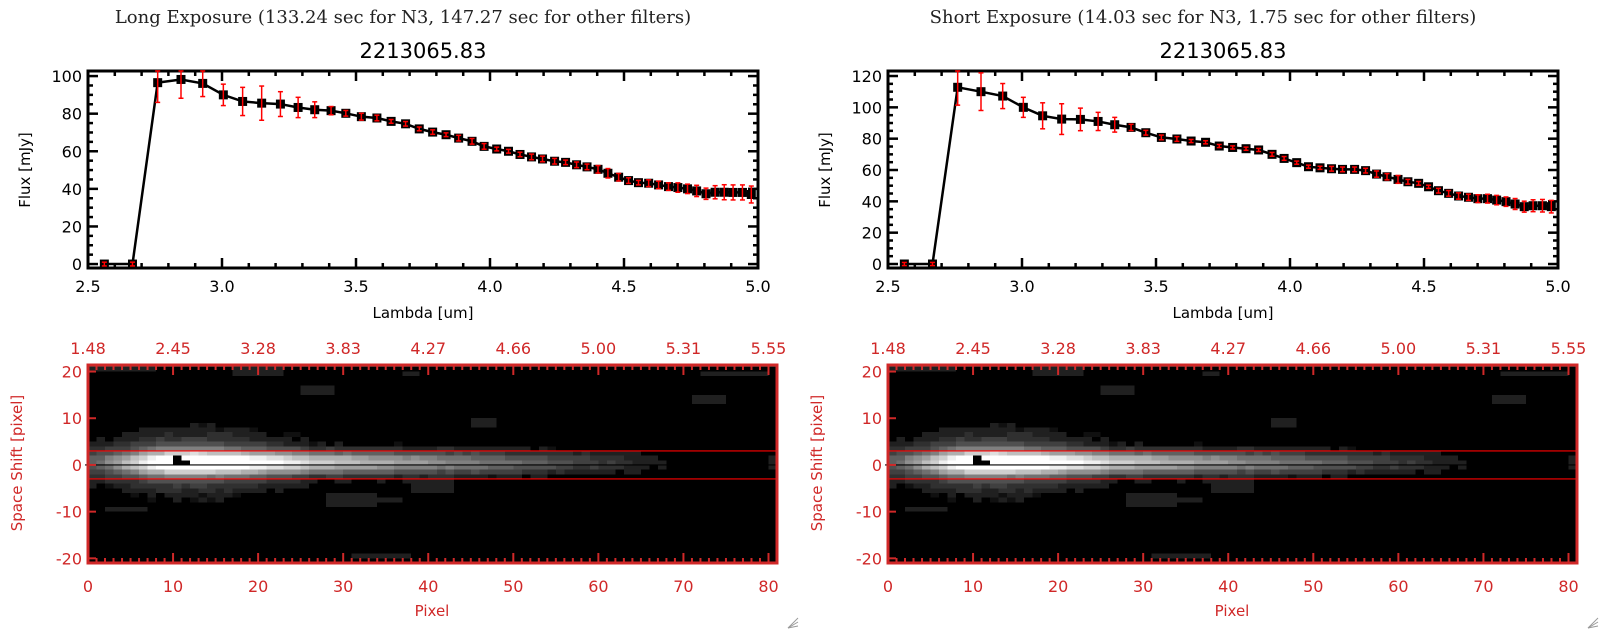  What do you see at coordinates (1313, 586) in the screenshot?
I see `x-tick-label: 50` at bounding box center [1313, 586].